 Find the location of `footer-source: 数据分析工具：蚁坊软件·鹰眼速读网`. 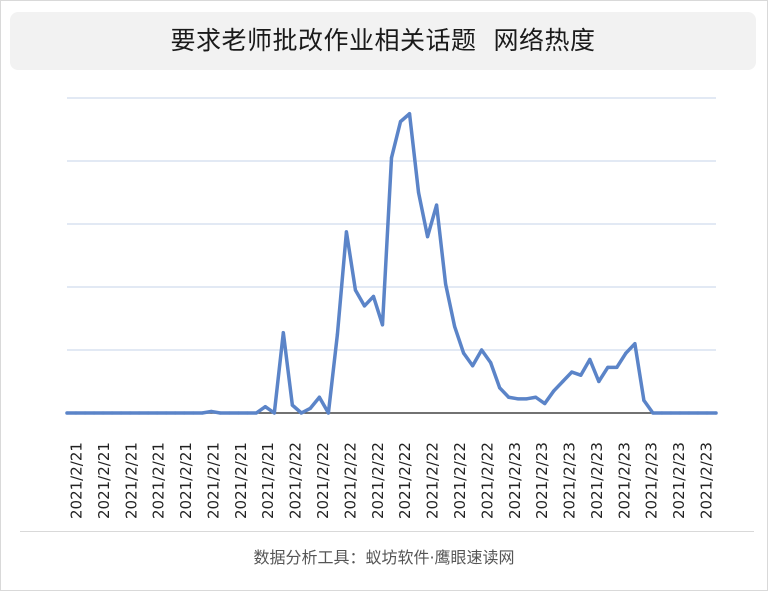

footer-source: 数据分析工具：蚁坊软件·鹰眼速读网 is located at coordinates (384, 557).